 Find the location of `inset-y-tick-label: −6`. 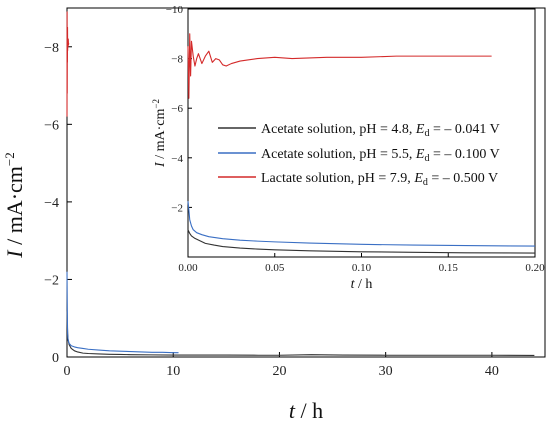

inset-y-tick-label: −6 is located at coordinates (177, 109).